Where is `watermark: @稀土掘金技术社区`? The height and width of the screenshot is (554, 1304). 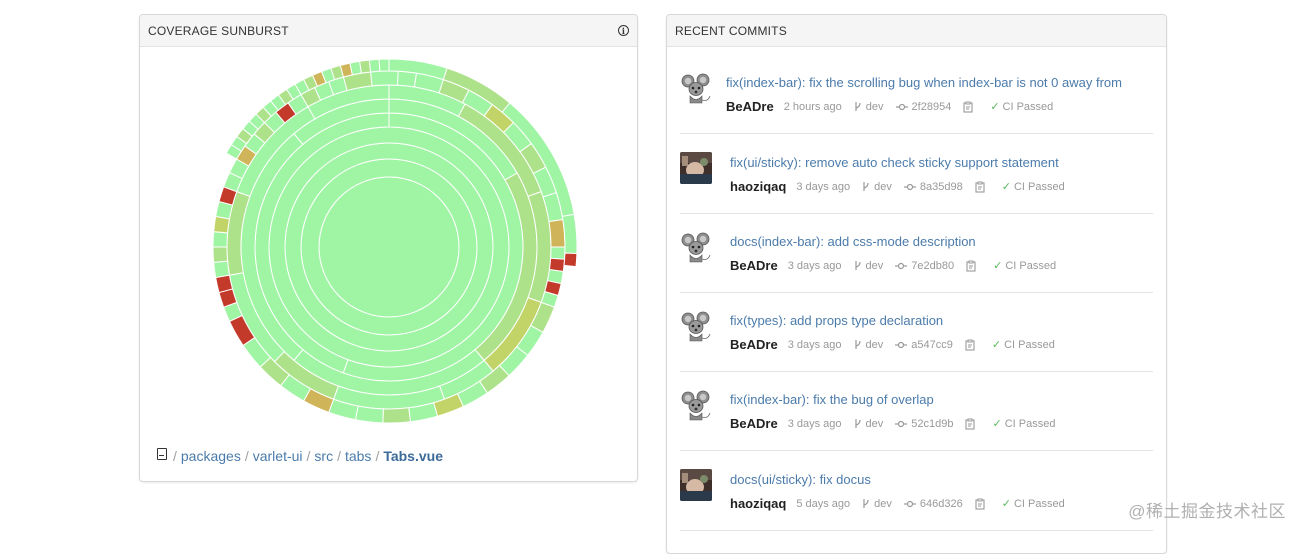 watermark: @稀土掘金技术社区 is located at coordinates (1207, 511).